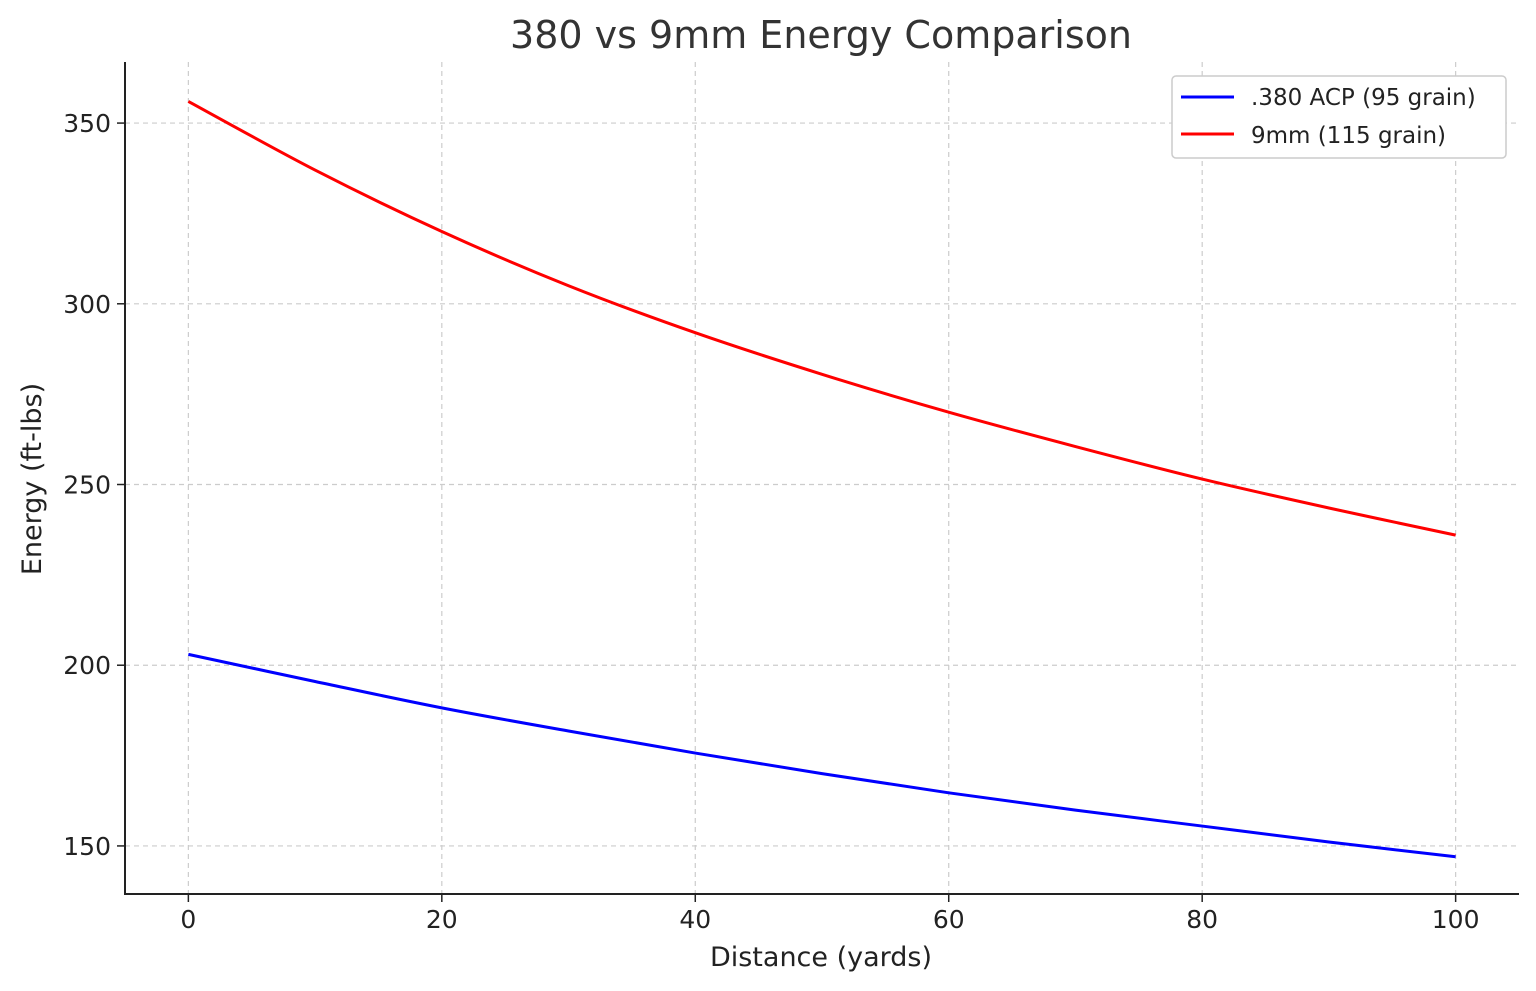  I want to click on legend-box, so click(1339, 117).